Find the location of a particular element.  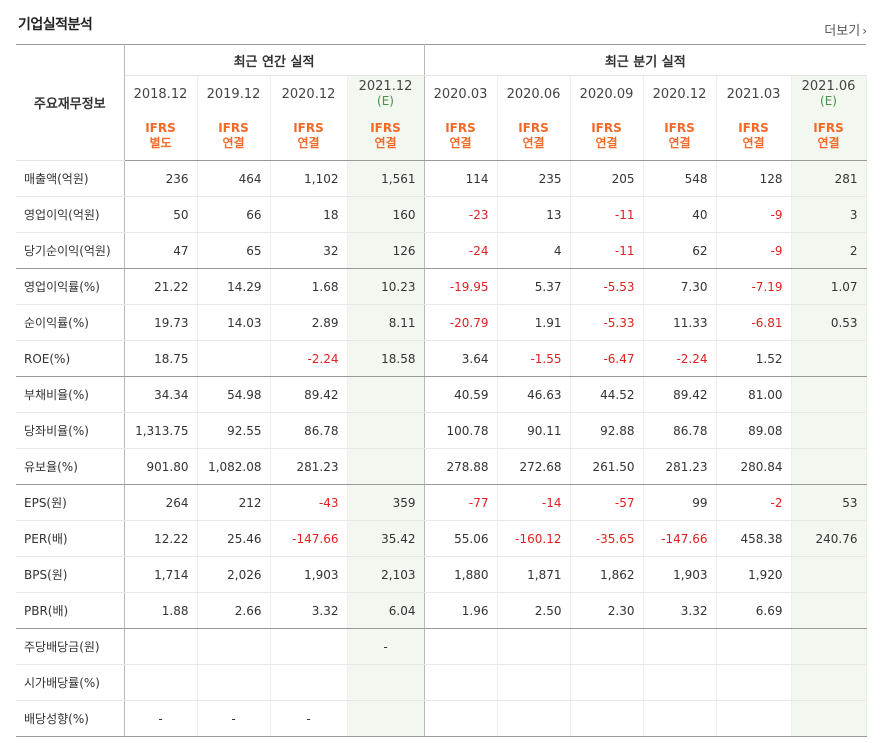

accounting-basis: 별도 is located at coordinates (160, 143).